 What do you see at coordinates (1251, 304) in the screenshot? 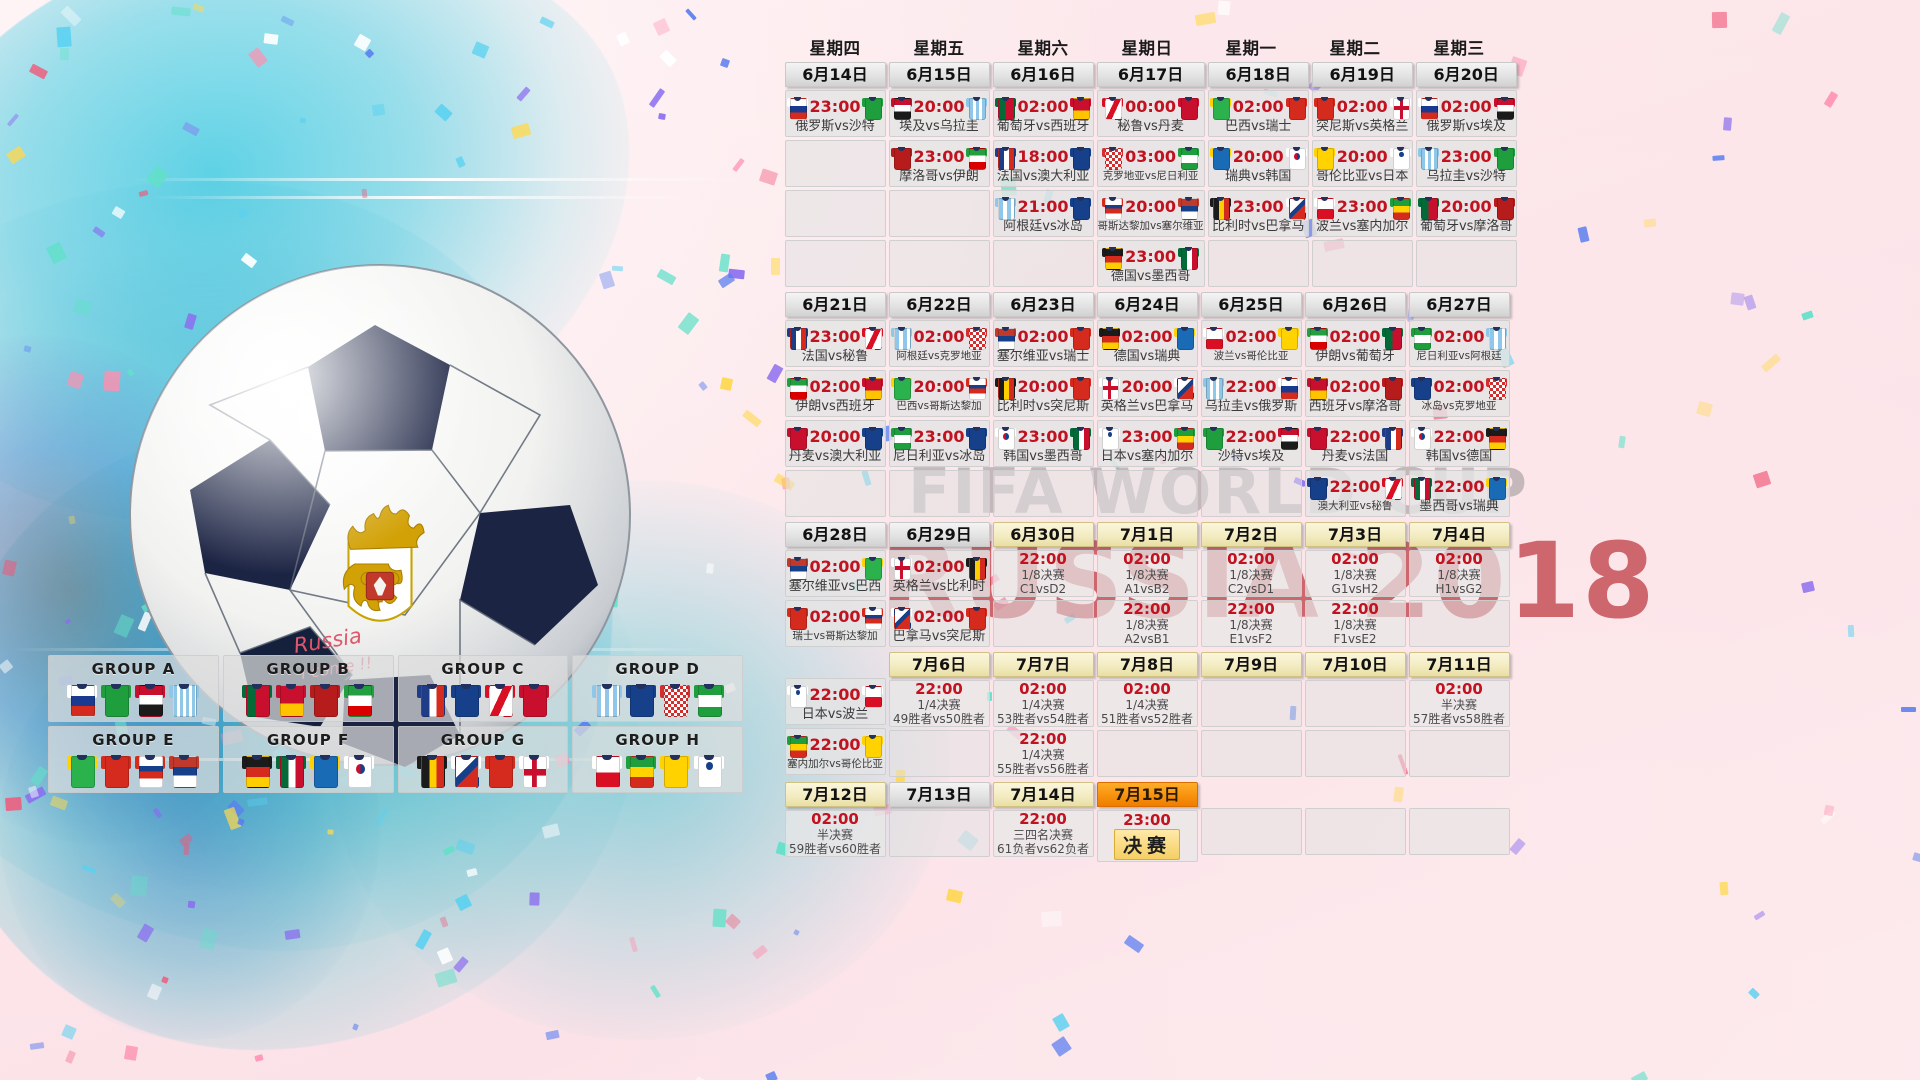
I see `day-date-tag: 6月25日` at bounding box center [1251, 304].